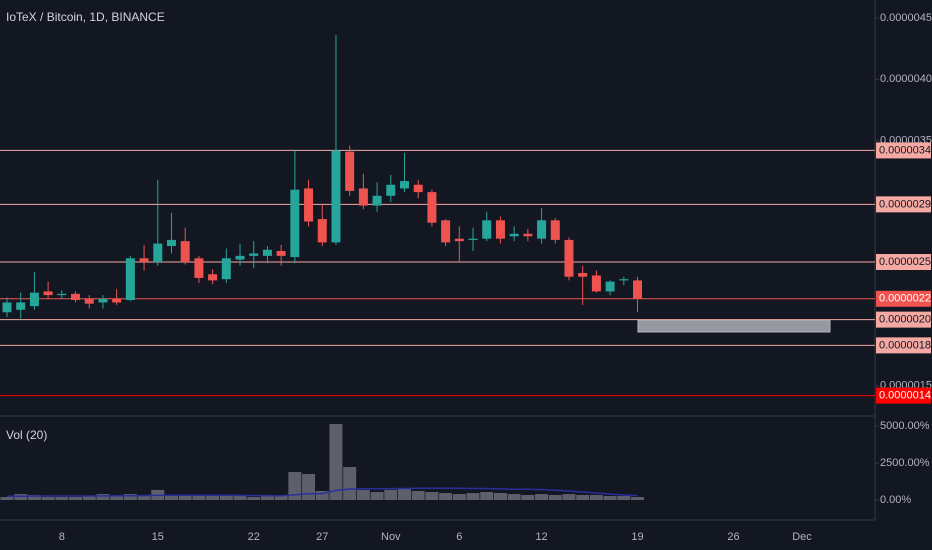 The height and width of the screenshot is (550, 932). I want to click on x-tick-label: 8, so click(62, 537).